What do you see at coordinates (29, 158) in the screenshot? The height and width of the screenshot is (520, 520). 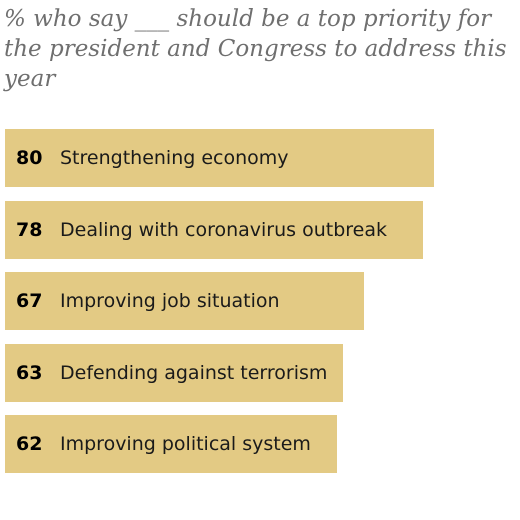 I see `bar-value-label: 80` at bounding box center [29, 158].